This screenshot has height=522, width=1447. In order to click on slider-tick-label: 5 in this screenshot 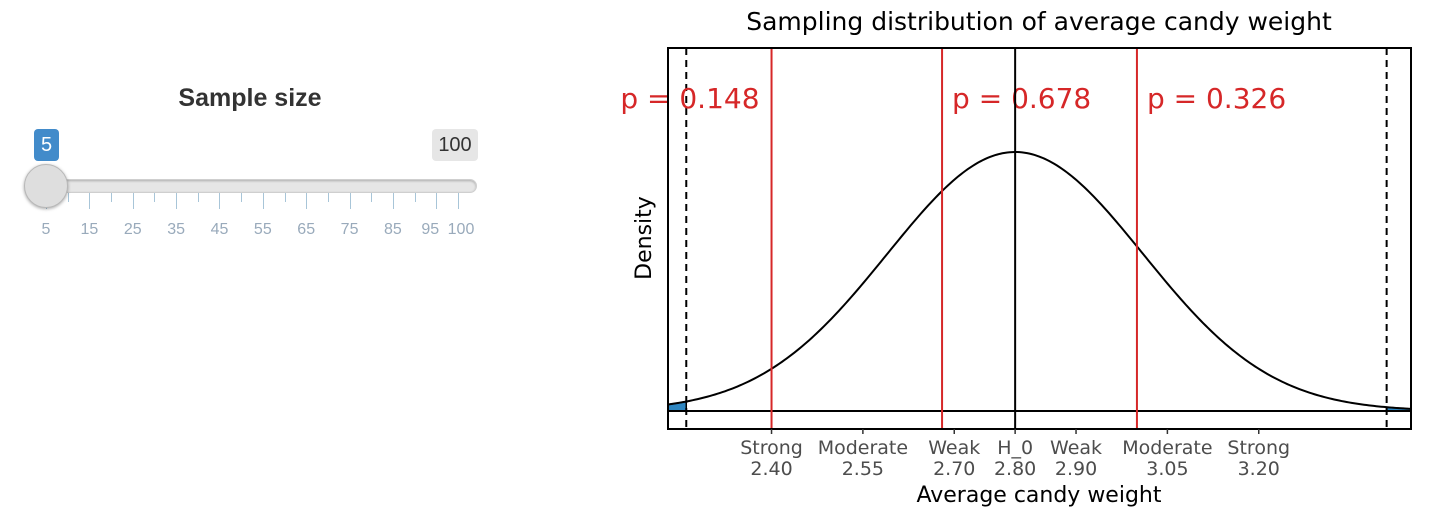, I will do `click(46, 229)`.